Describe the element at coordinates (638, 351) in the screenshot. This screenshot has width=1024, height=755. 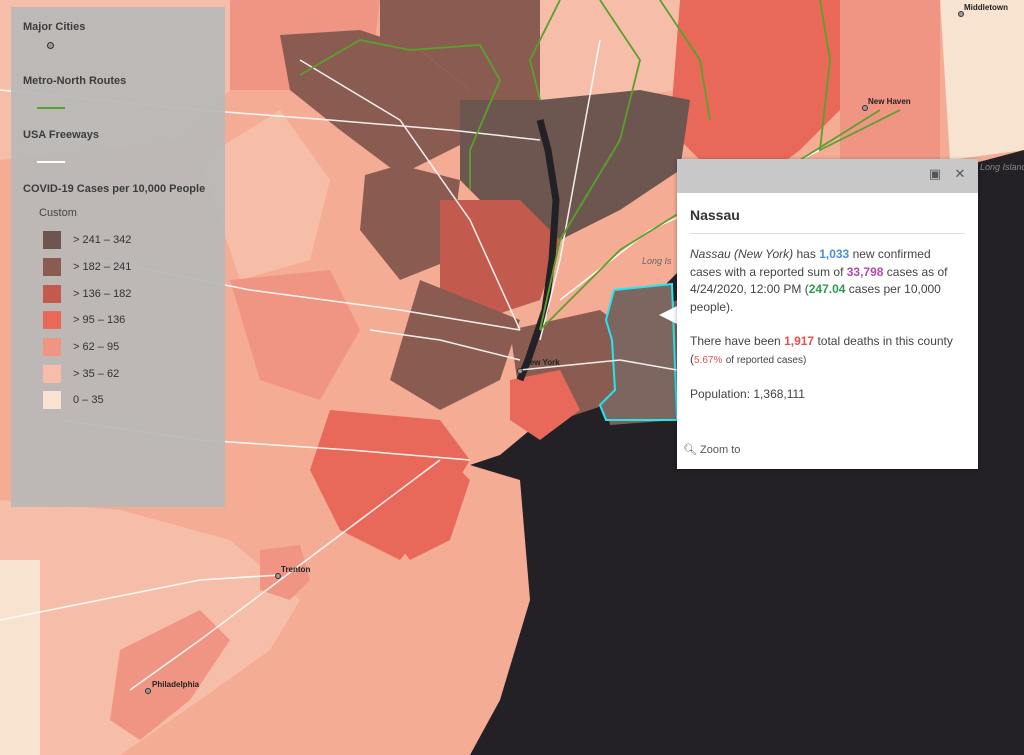
I see `nassau-highlight` at that location.